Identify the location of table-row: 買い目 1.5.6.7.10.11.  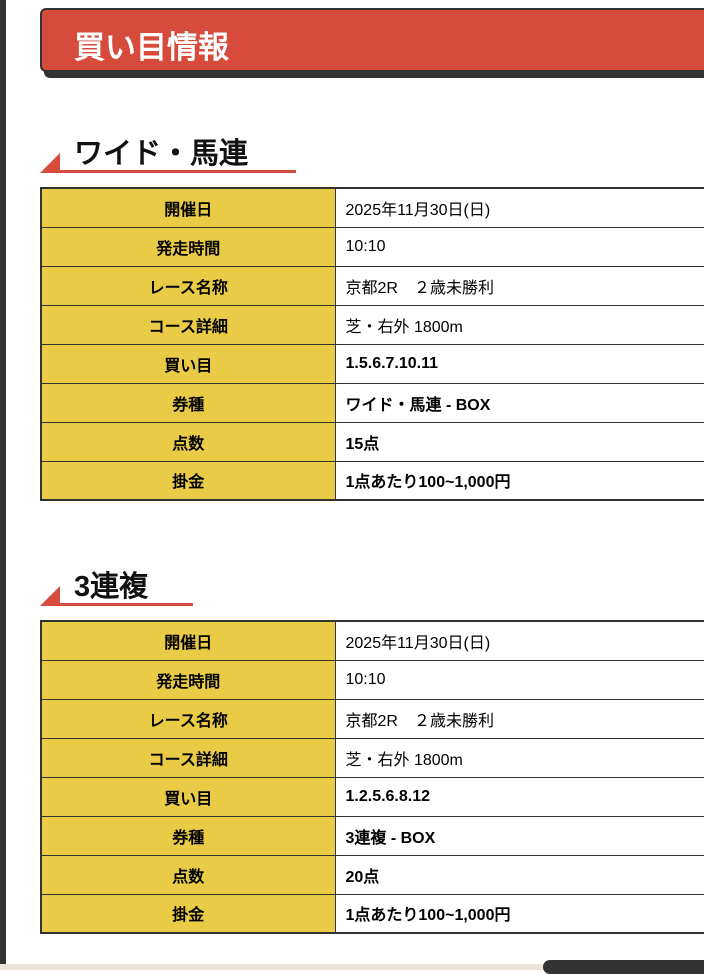
(372, 363).